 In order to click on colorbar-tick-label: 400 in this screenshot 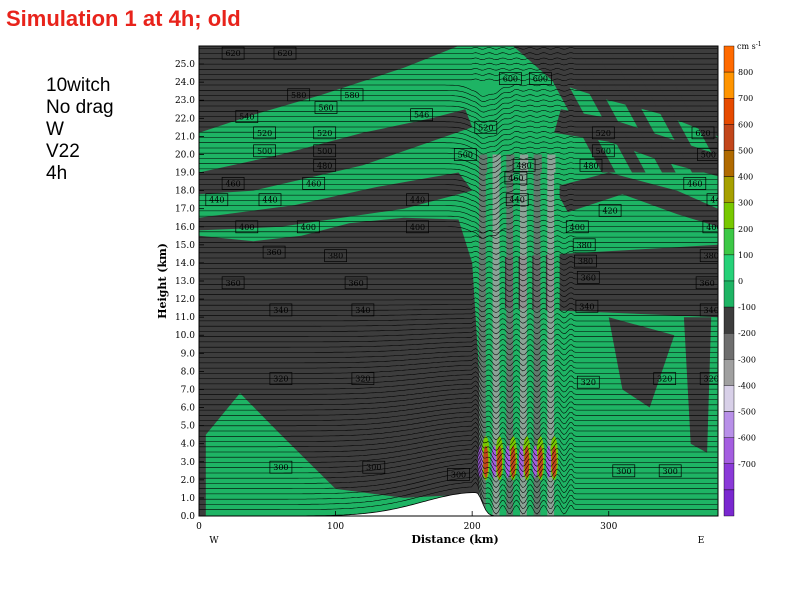, I will do `click(745, 177)`.